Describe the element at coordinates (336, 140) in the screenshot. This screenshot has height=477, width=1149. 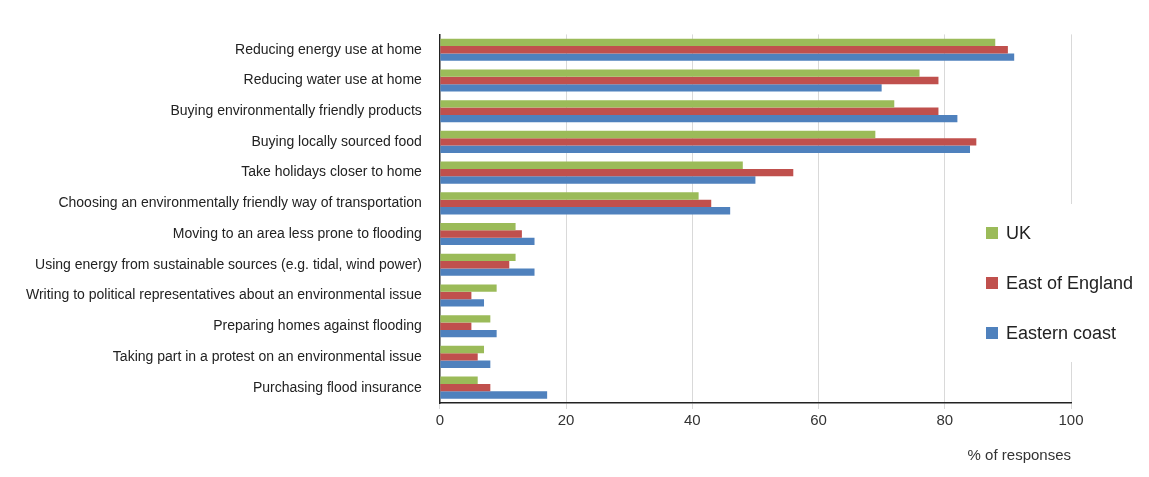
I see `y-tick-label: Buying locally sourced food` at that location.